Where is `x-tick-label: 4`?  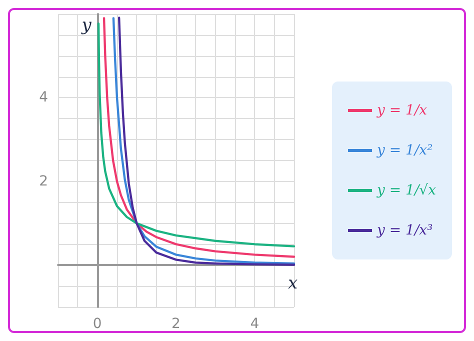 x-tick-label: 4 is located at coordinates (255, 324).